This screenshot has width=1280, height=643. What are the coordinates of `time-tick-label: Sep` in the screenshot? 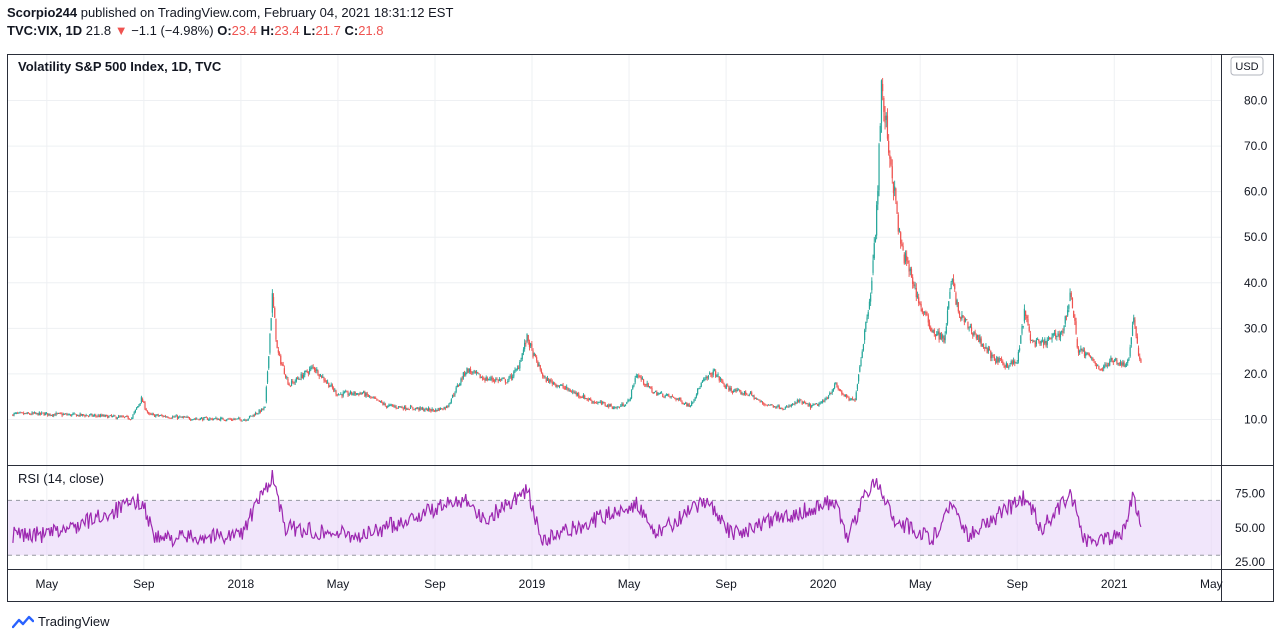 It's located at (144, 584).